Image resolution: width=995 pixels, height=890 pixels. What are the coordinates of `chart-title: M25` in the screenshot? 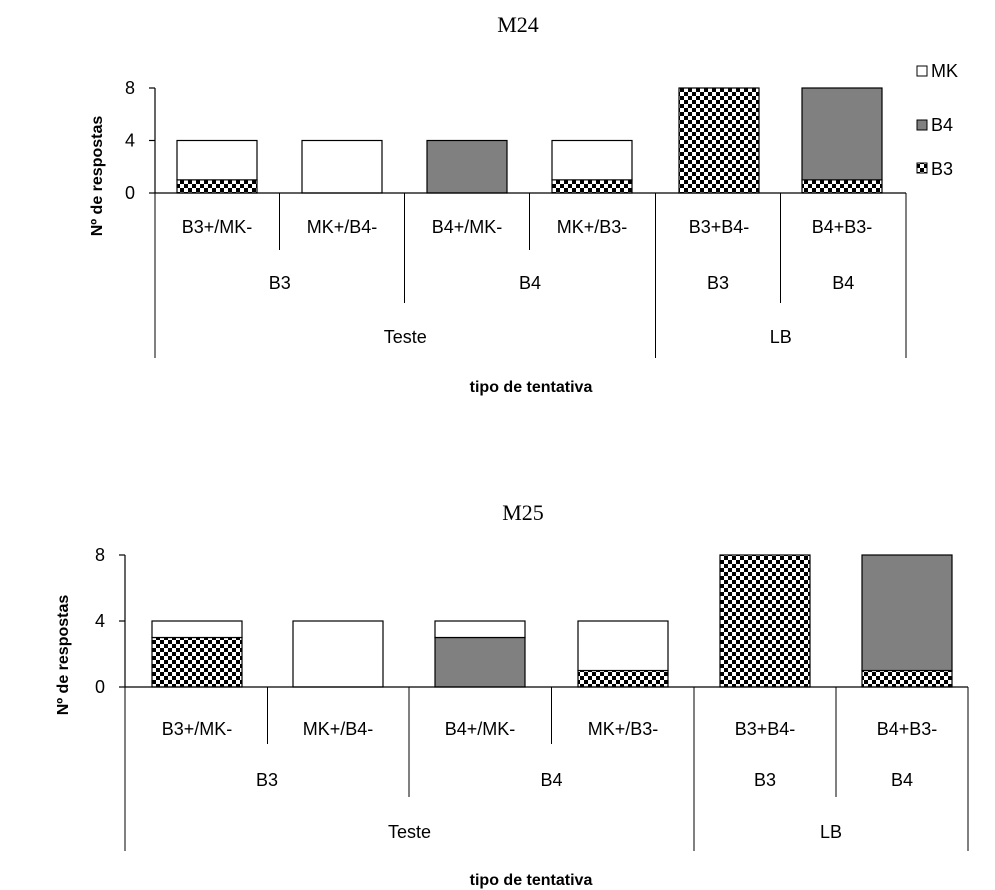 It's located at (523, 512).